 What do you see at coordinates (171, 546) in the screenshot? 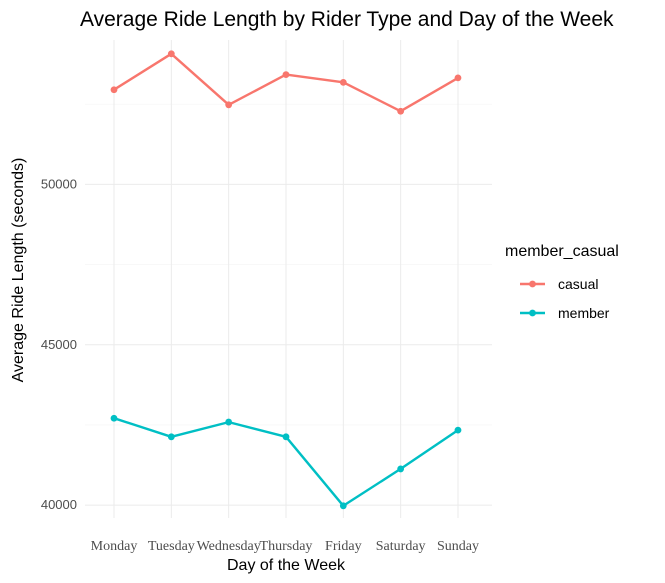
I see `x-tick-label: Tuesday` at bounding box center [171, 546].